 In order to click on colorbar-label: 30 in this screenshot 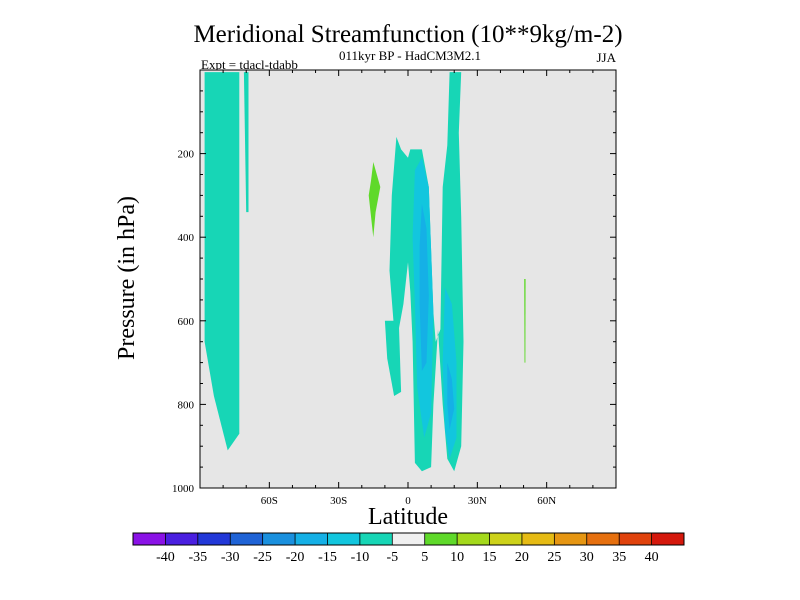, I will do `click(587, 557)`.